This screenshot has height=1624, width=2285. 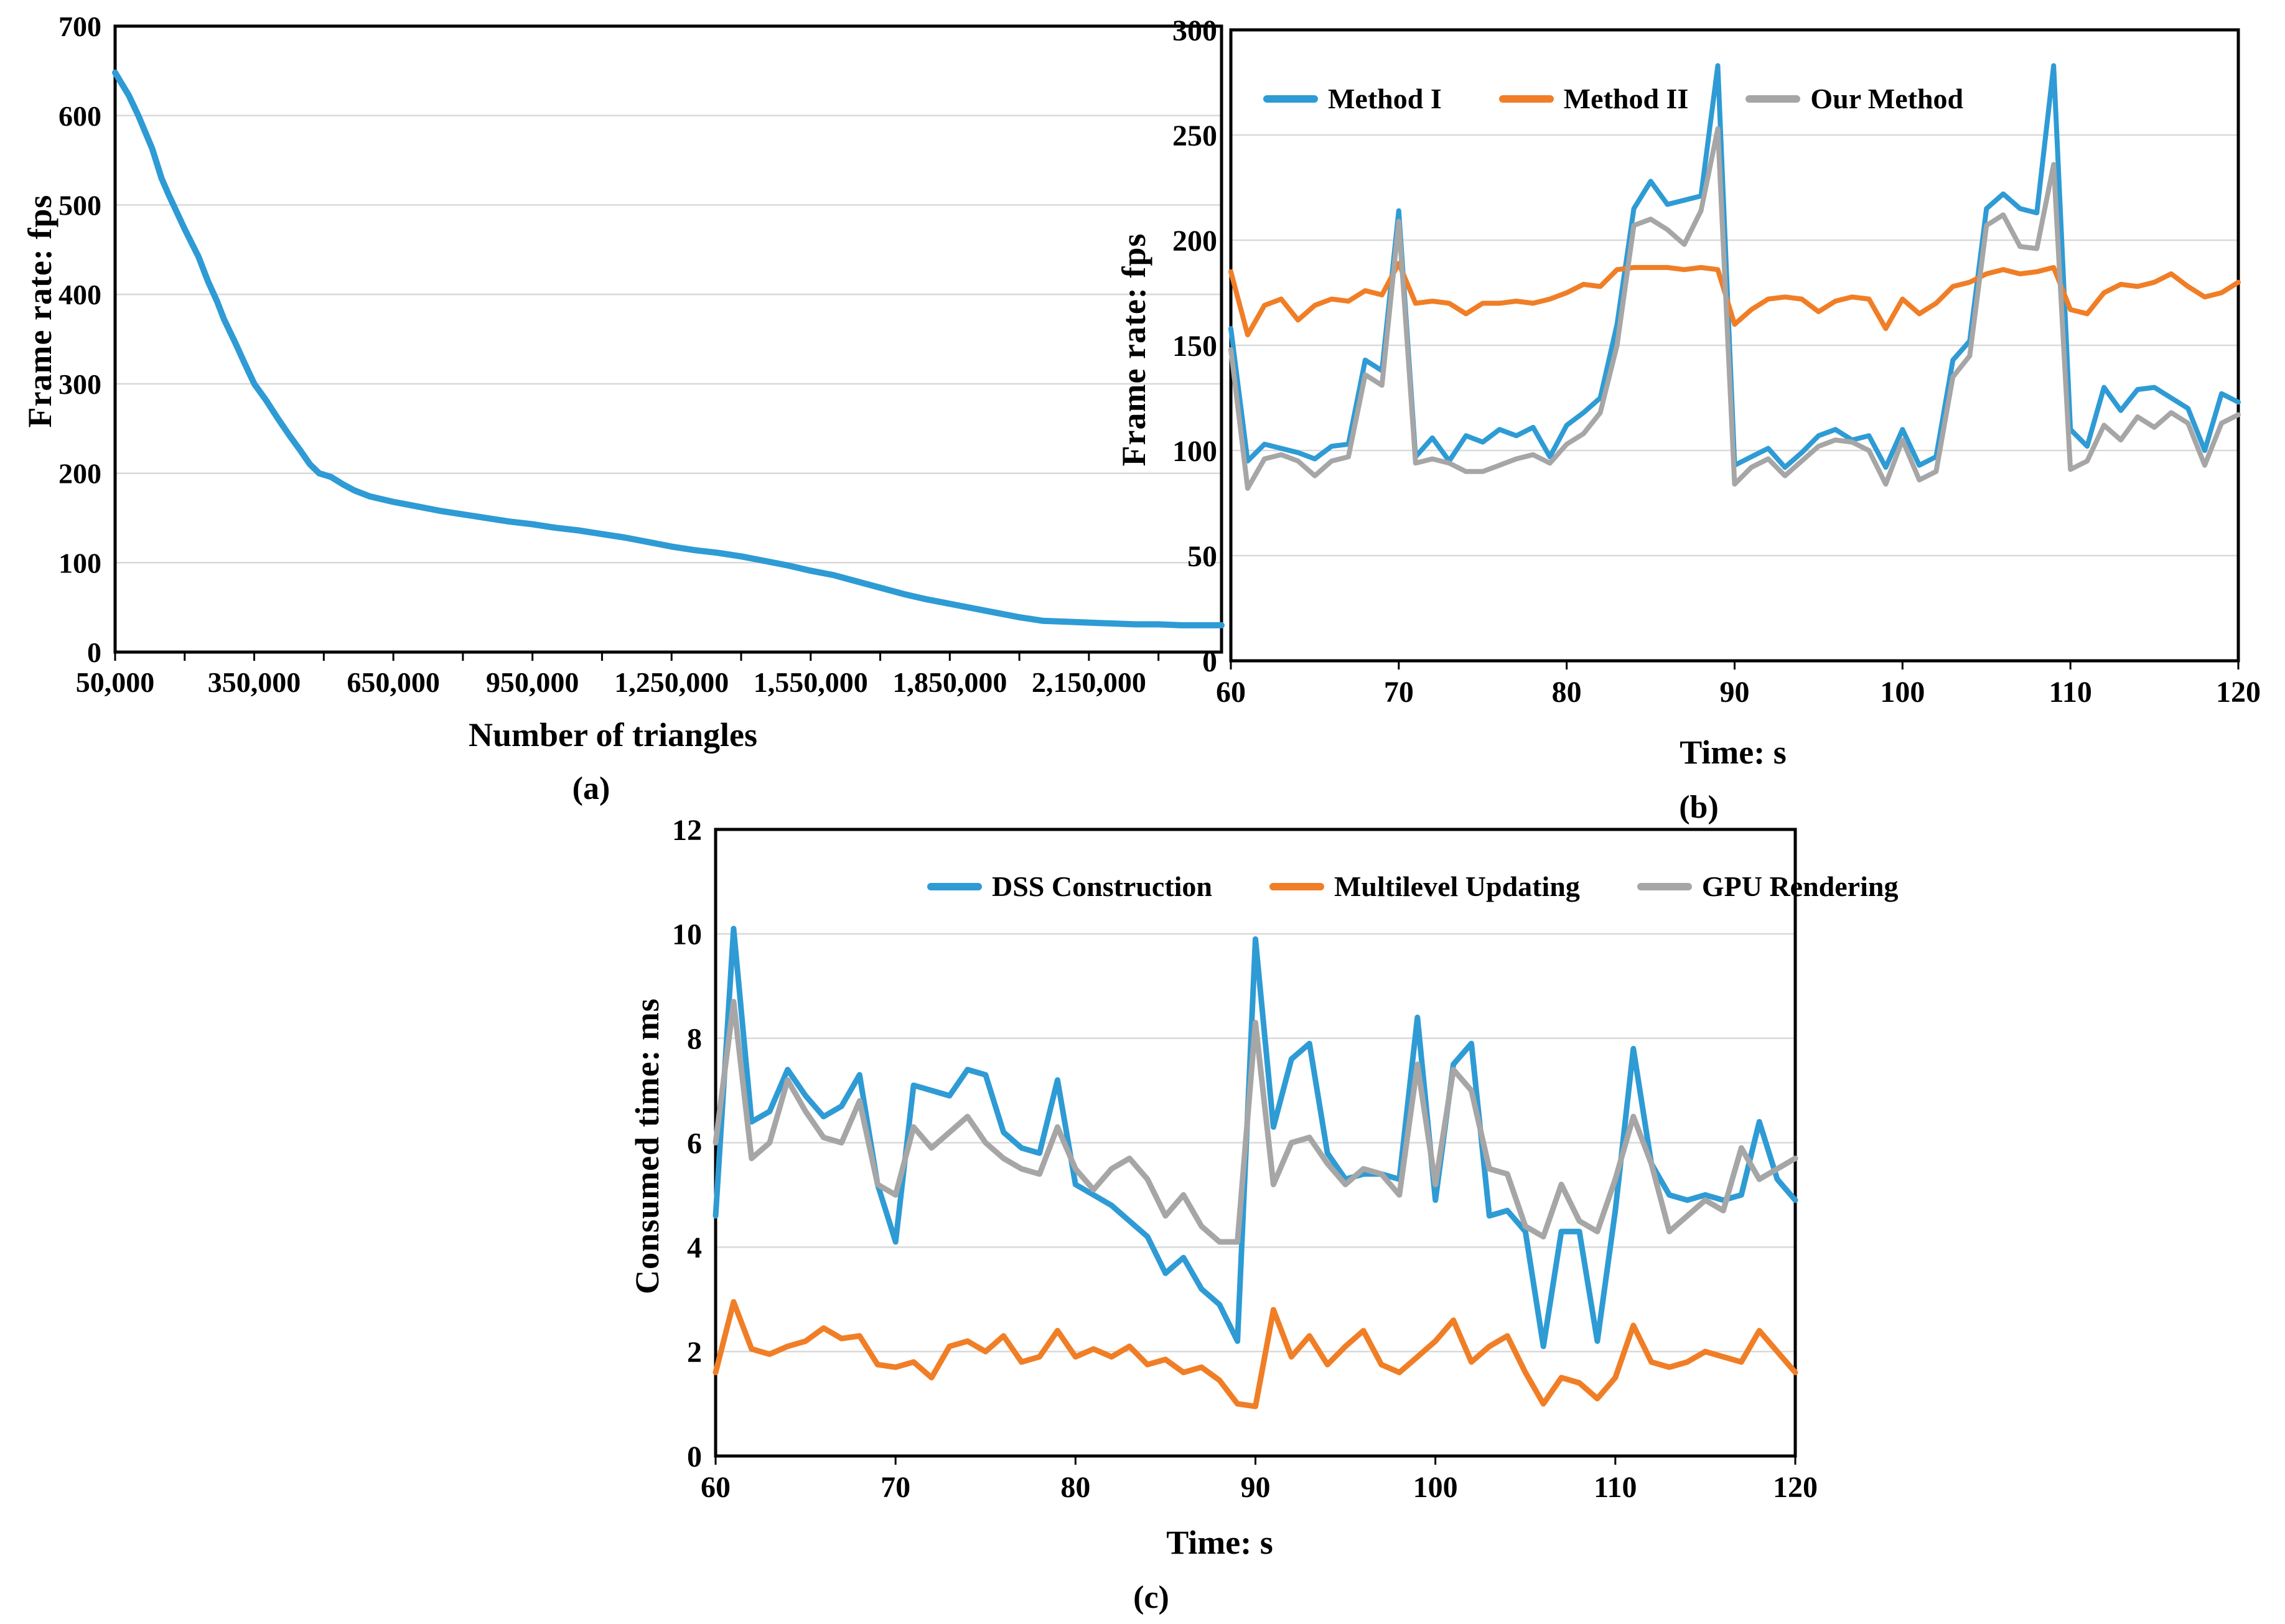 What do you see at coordinates (1457, 886) in the screenshot?
I see `legend-label-multilevel-updating: Multilevel Updating` at bounding box center [1457, 886].